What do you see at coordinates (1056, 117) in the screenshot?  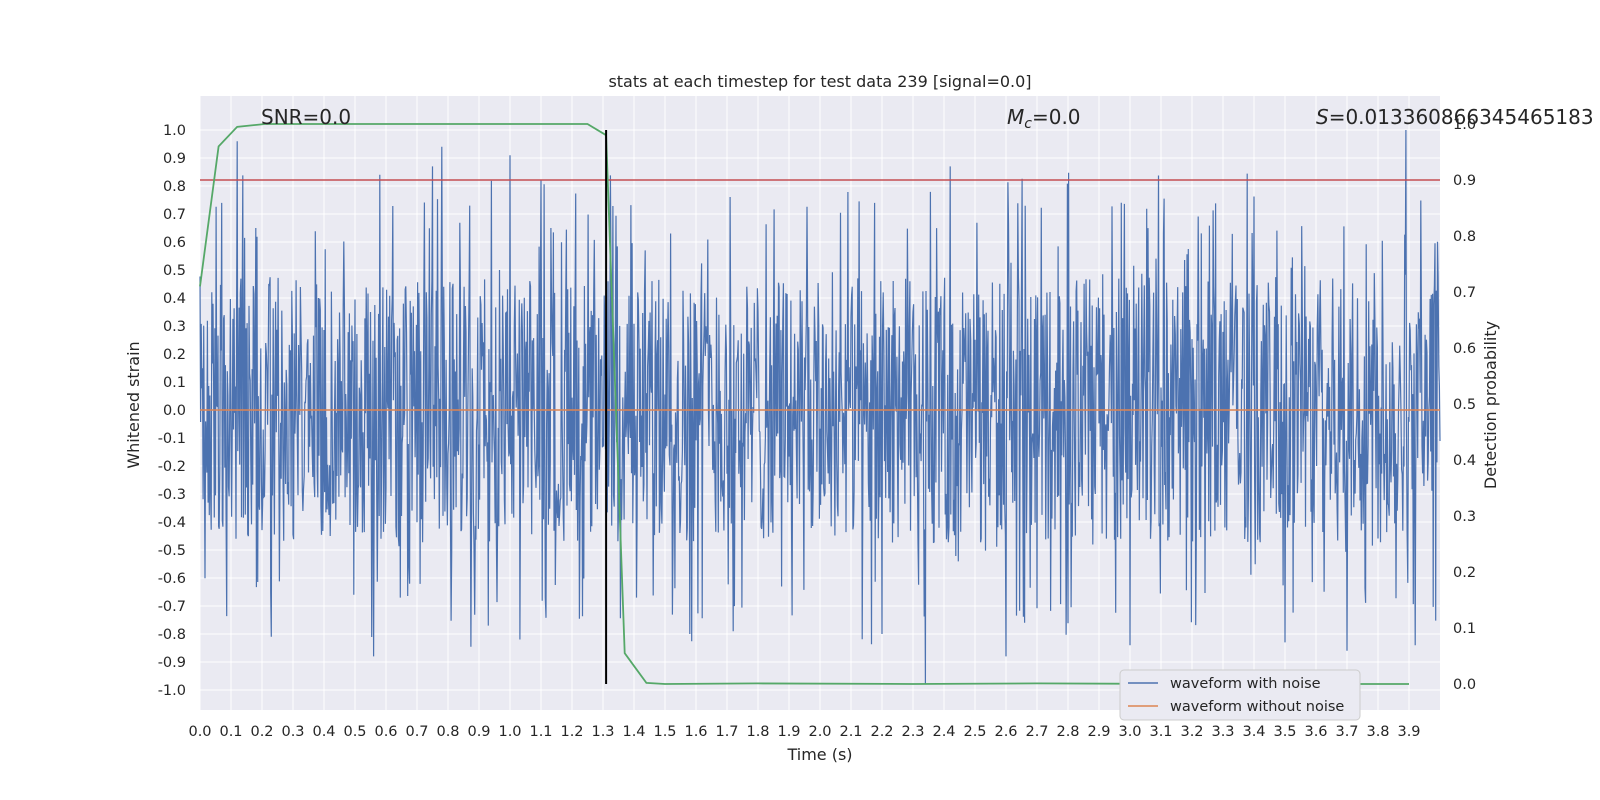 I see `chirp-mass-value: =0.0` at bounding box center [1056, 117].